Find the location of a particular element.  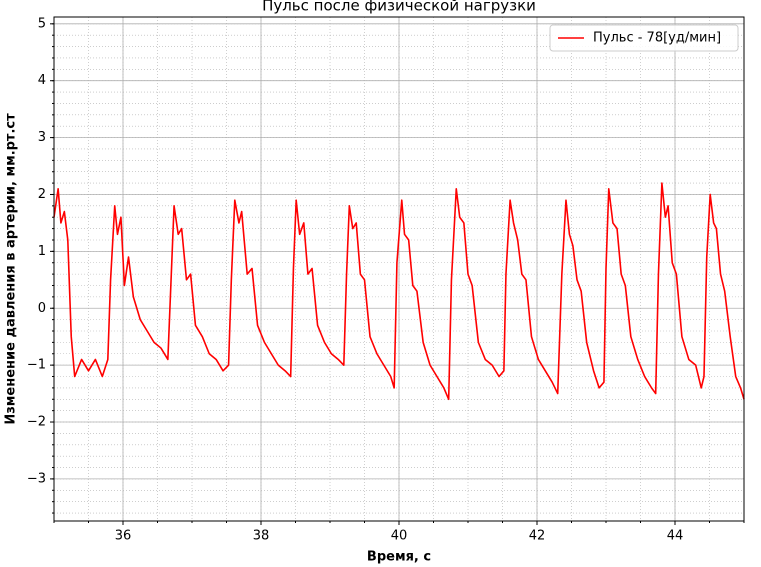

y-tick-label: −1 is located at coordinates (36, 365).